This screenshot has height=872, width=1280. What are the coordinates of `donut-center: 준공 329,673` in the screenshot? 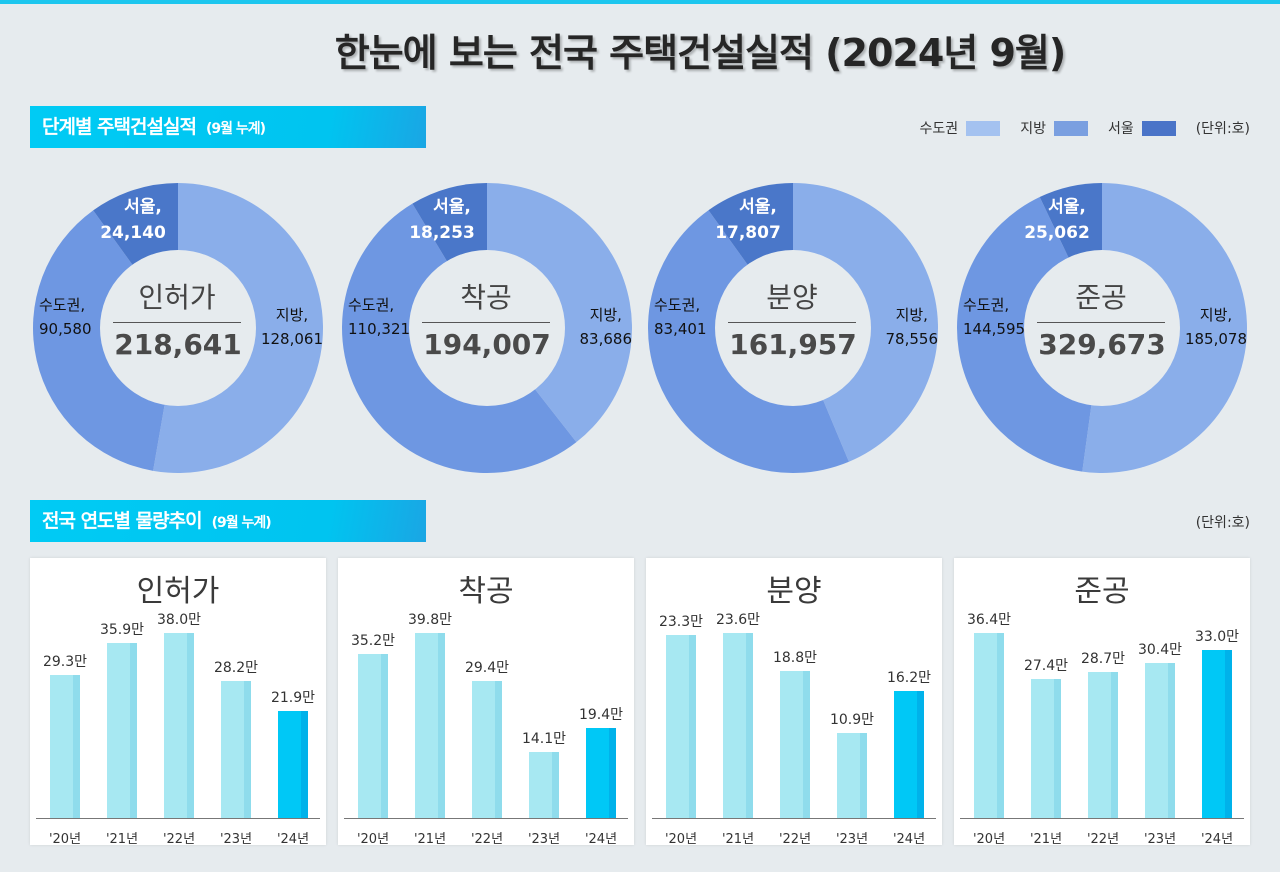 It's located at (1102, 322).